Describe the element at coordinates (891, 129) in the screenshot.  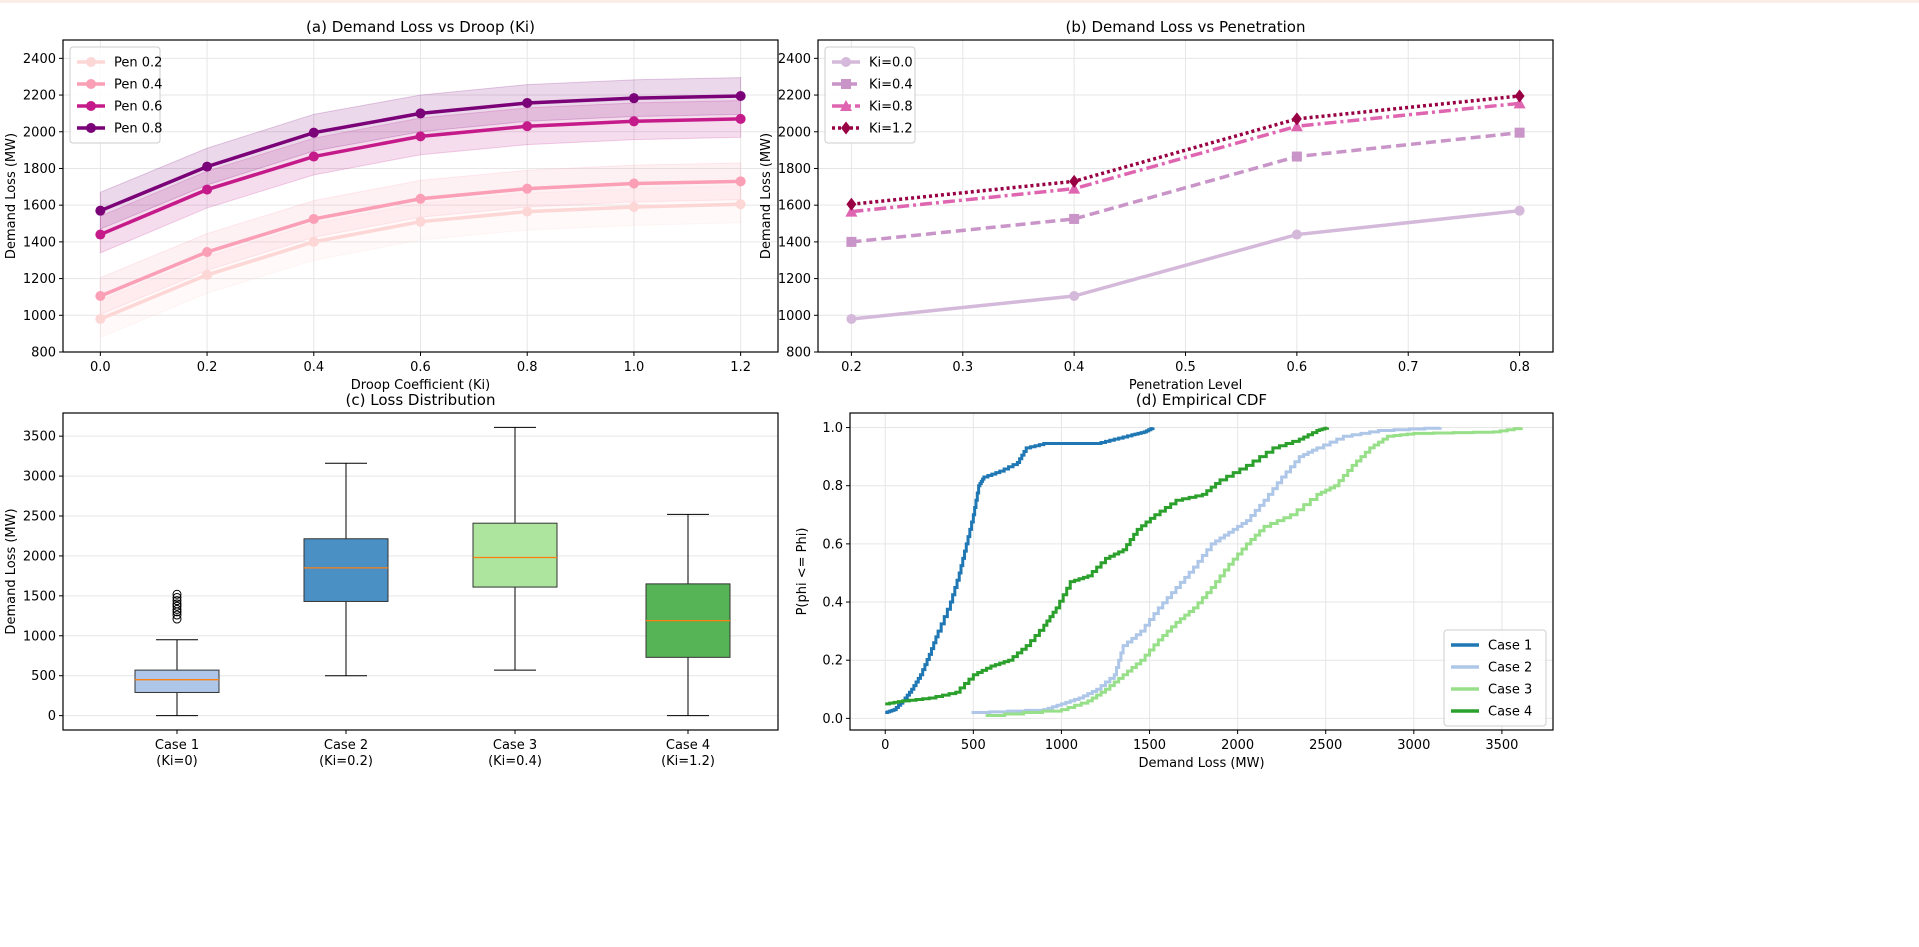
I see `legend-label: Ki=1.2` at that location.